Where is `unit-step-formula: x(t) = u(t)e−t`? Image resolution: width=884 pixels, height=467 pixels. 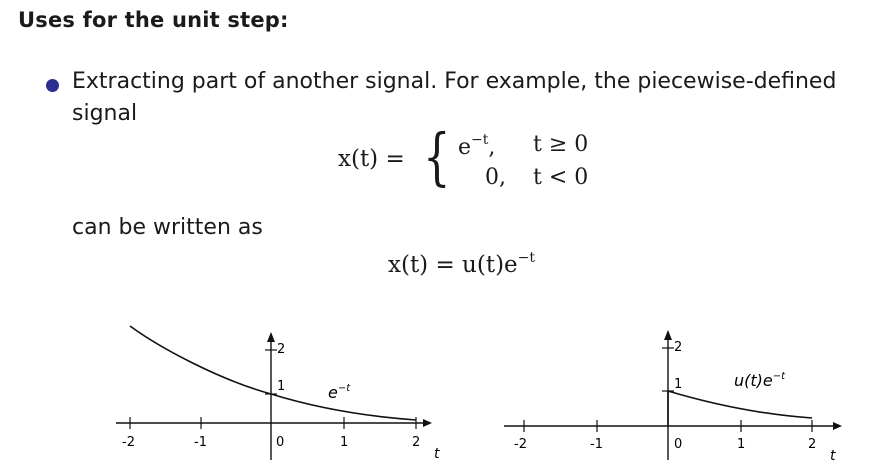
unit-step-formula: x(t) = u(t)e−t is located at coordinates (461, 264).